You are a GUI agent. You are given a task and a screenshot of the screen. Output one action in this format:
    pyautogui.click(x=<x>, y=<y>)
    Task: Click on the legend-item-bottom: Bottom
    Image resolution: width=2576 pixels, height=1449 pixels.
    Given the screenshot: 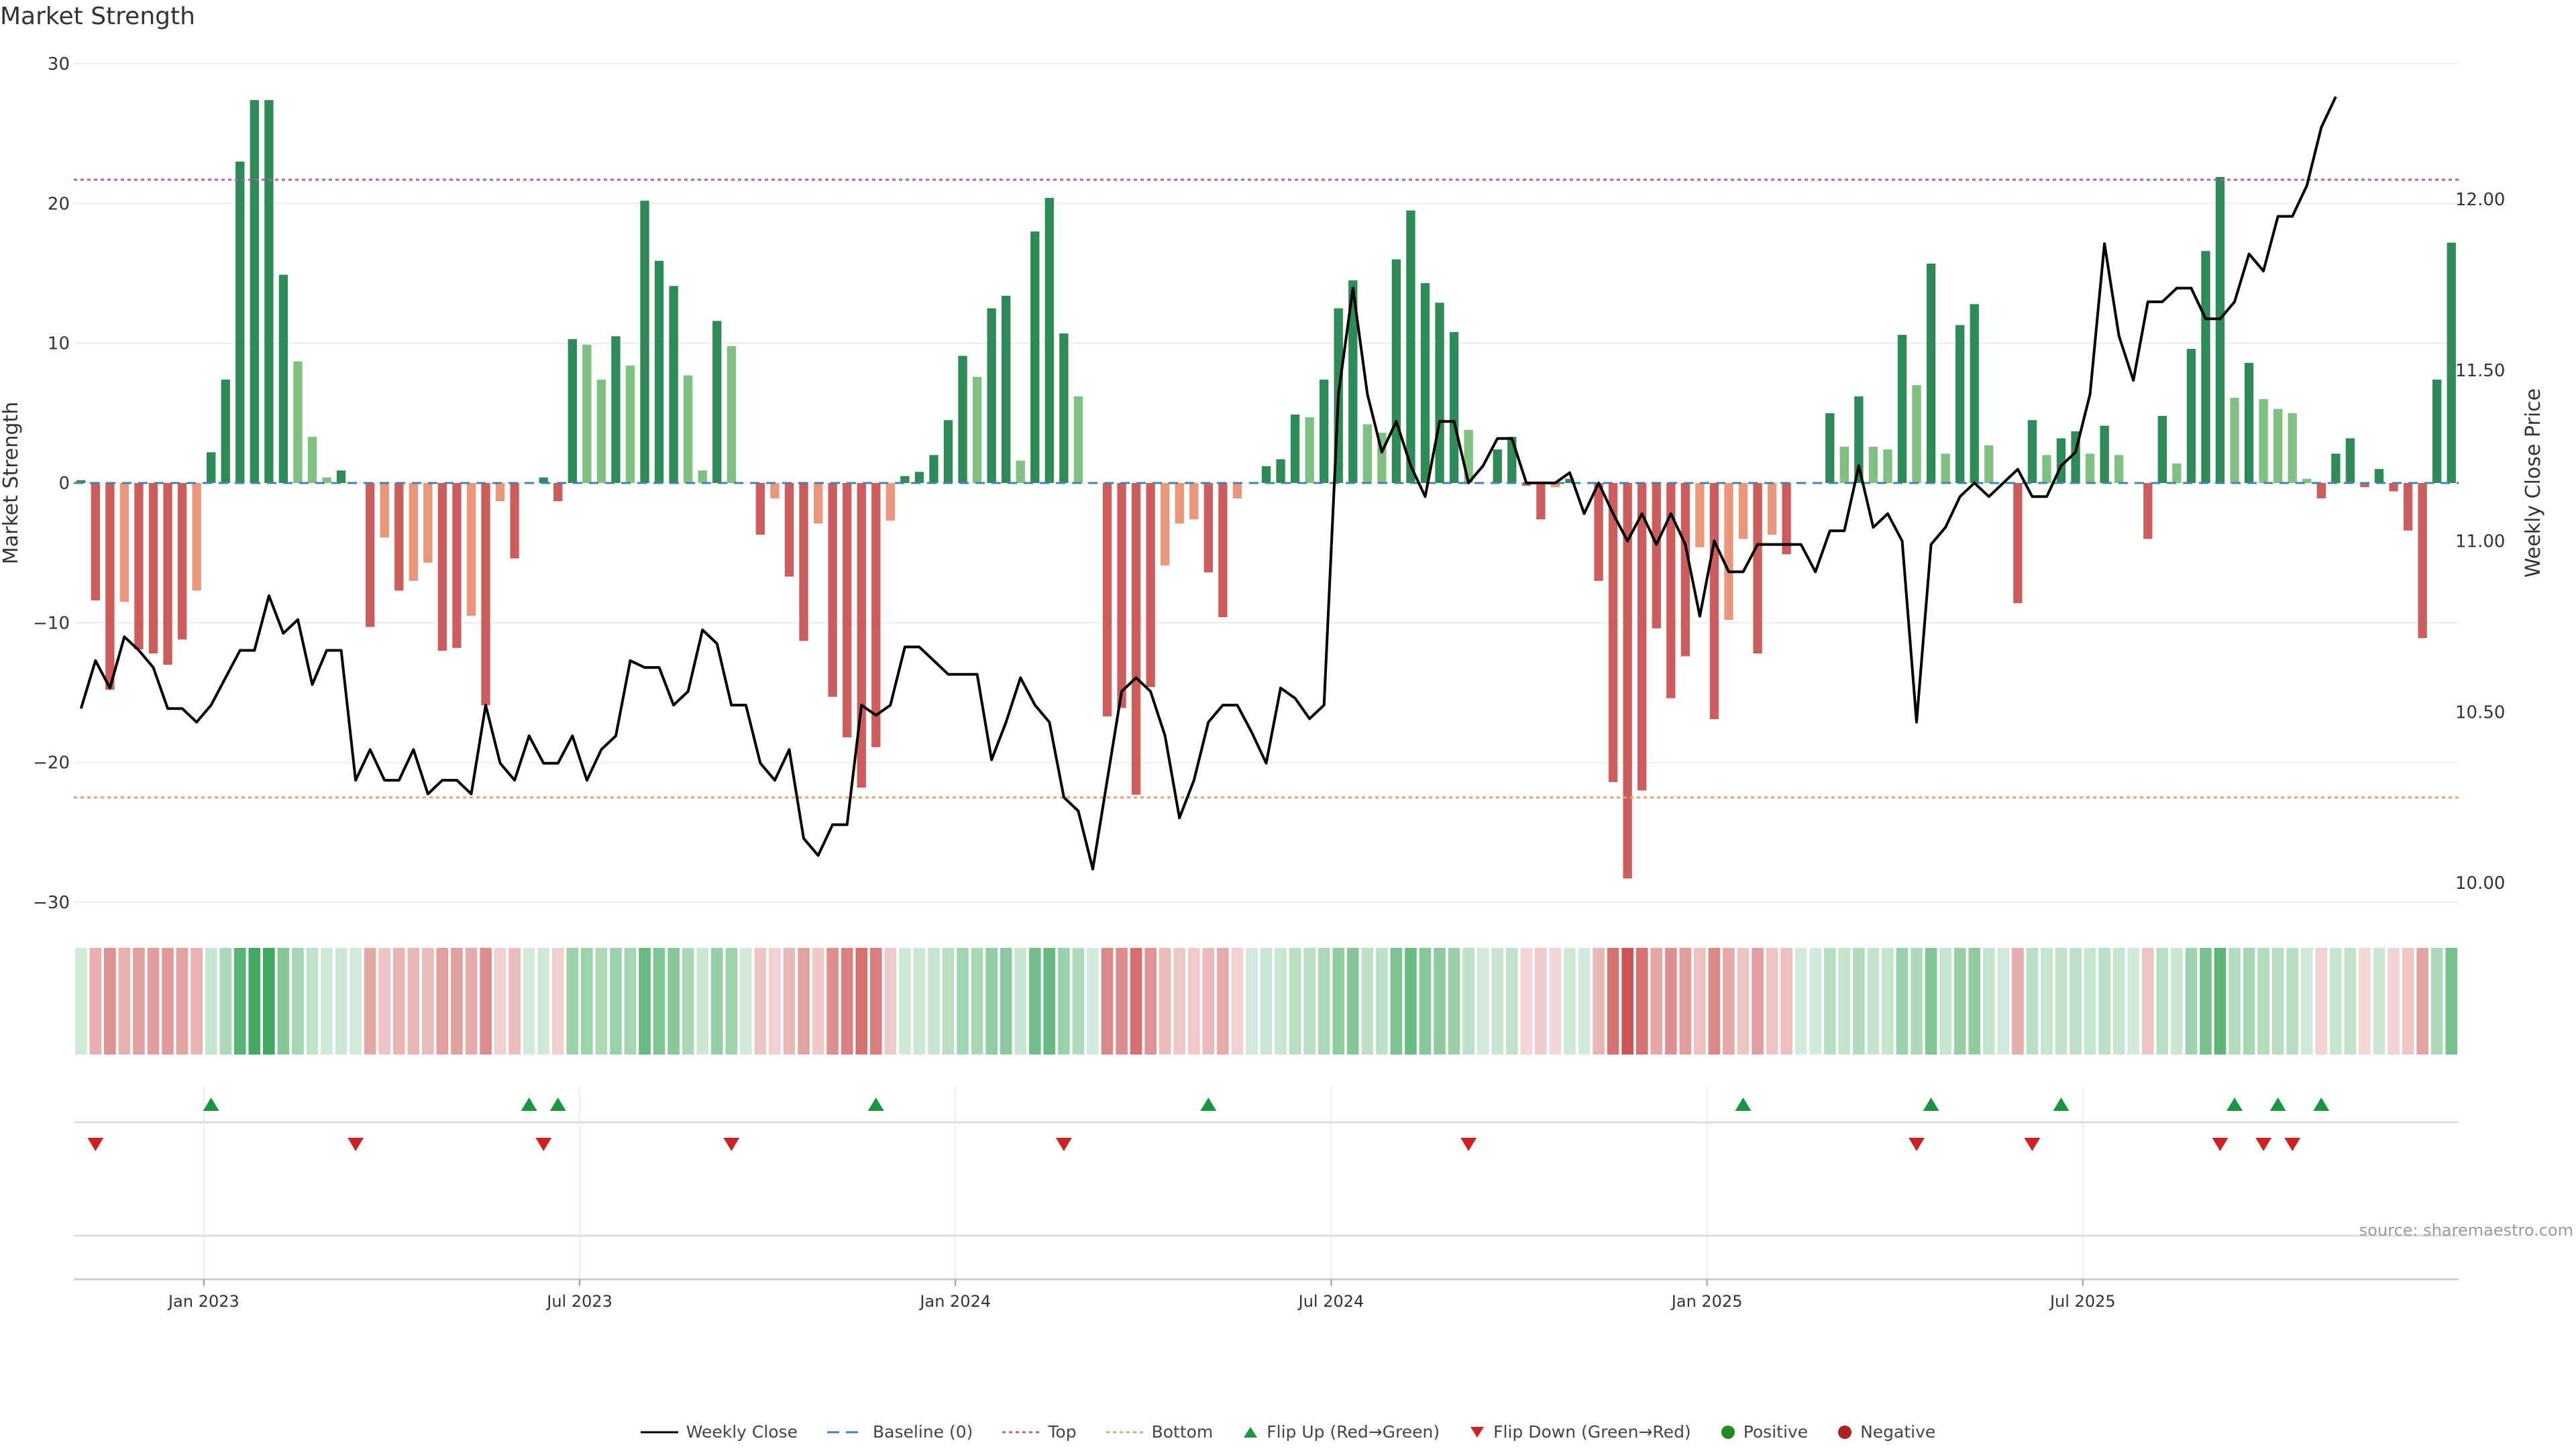 What is the action you would take?
    pyautogui.click(x=1160, y=1432)
    